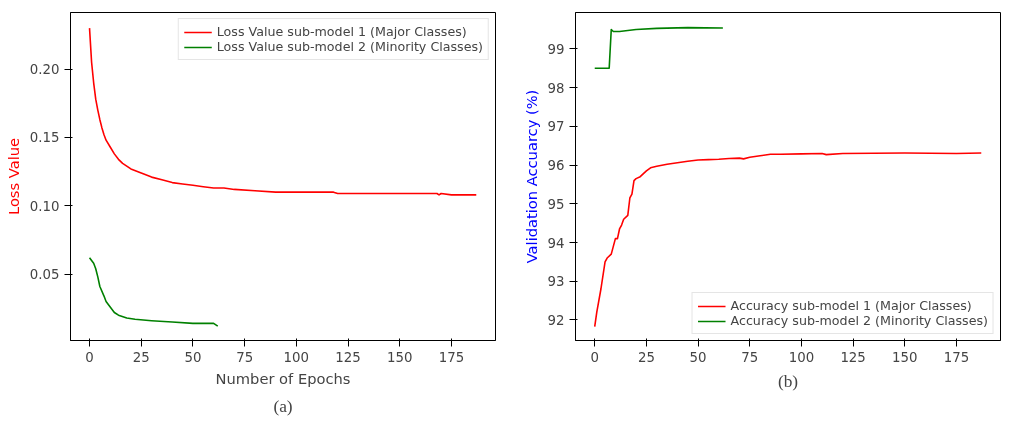  I want to click on y-tick-label: 98, so click(556, 88).